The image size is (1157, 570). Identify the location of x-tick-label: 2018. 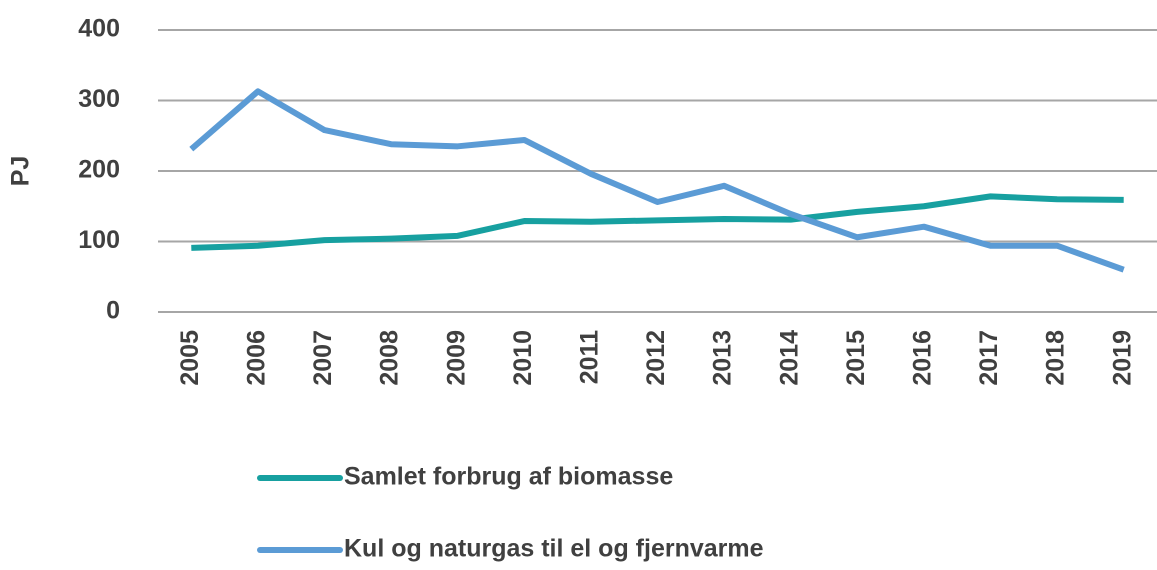
(1056, 358).